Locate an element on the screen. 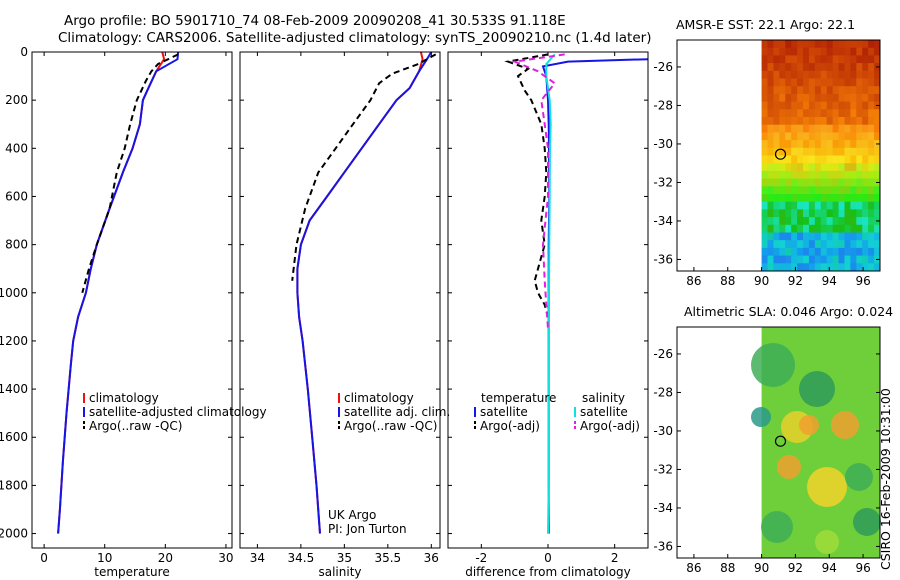 The image size is (900, 580). diff-legend-sal-argo: Argo(-adj) is located at coordinates (610, 426).